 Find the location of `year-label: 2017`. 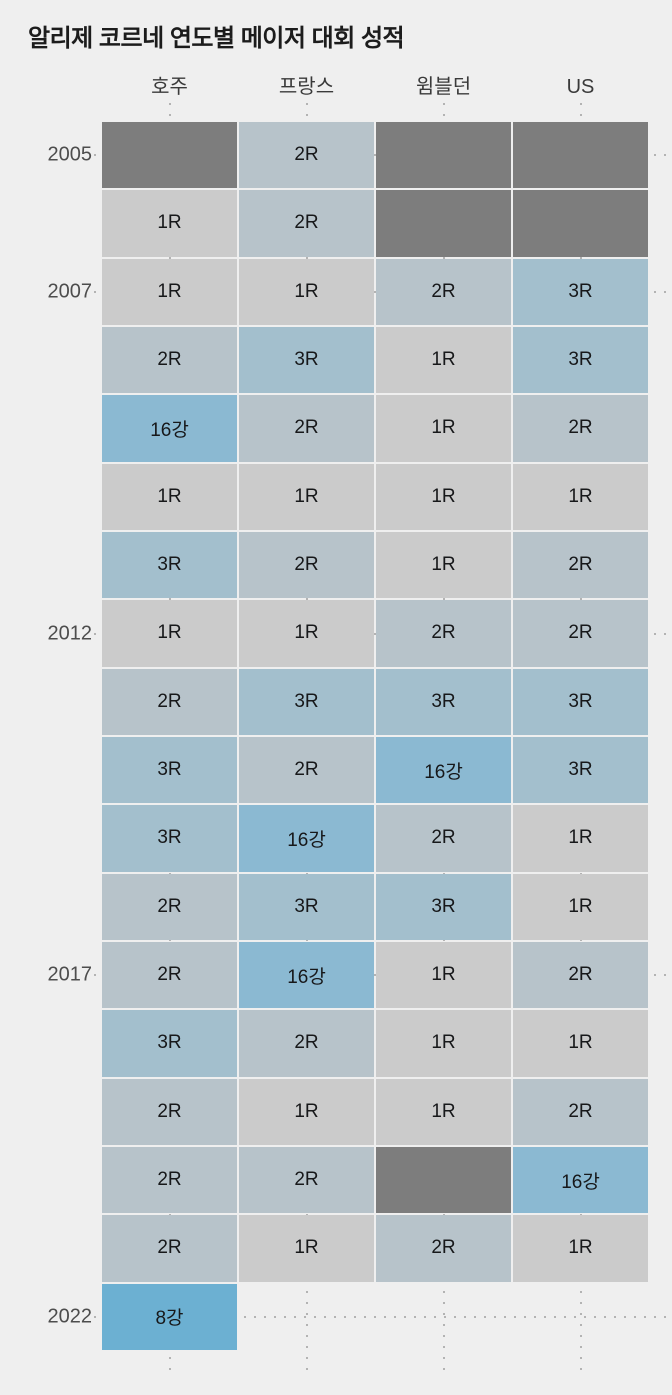

year-label: 2017 is located at coordinates (70, 974).